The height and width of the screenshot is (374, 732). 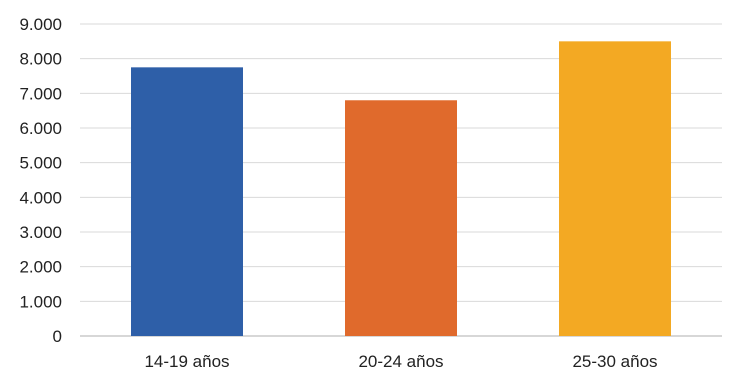 What do you see at coordinates (40, 93) in the screenshot?
I see `y-tick-label: 7.000` at bounding box center [40, 93].